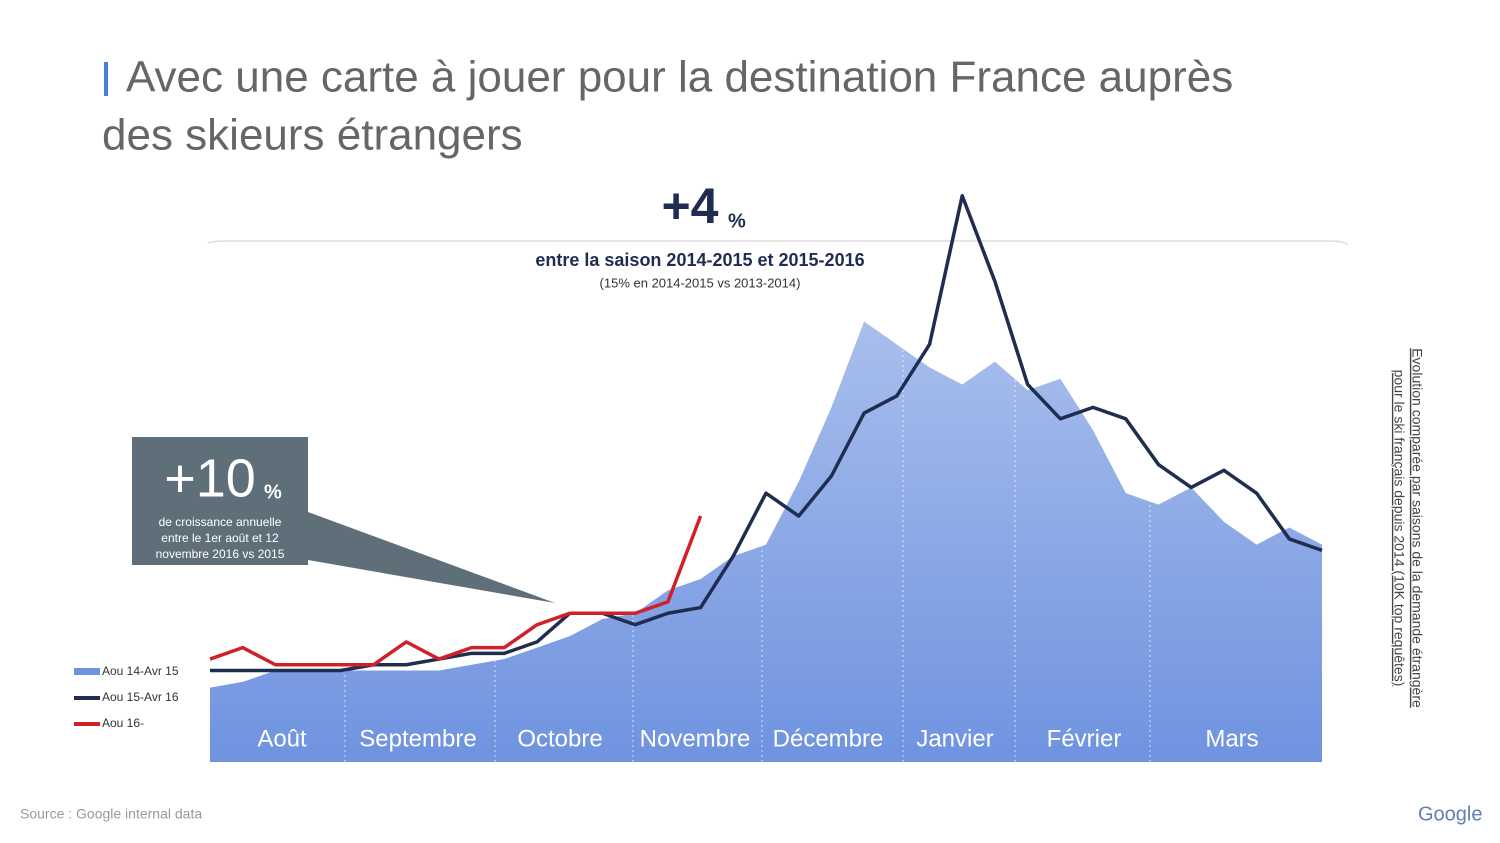  I want to click on x-tick-label: Août, so click(282, 738).